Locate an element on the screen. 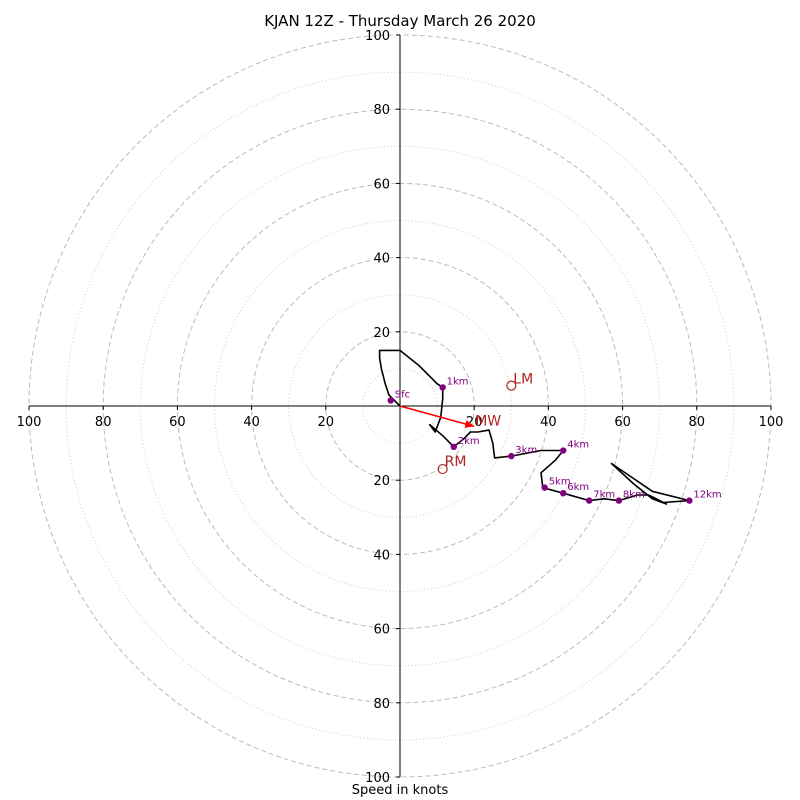  x-axis-label: Speed in knots is located at coordinates (400, 790).